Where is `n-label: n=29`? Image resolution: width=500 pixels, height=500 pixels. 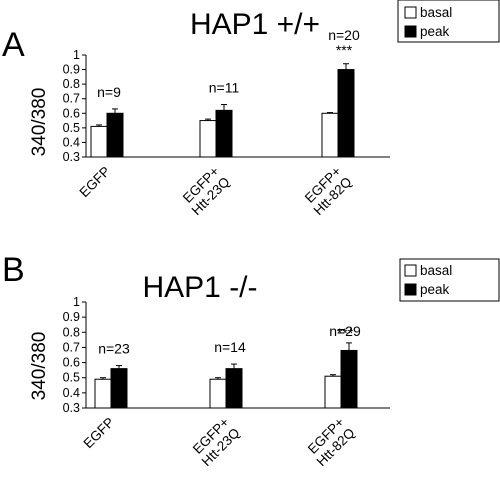
n-label: n=29 is located at coordinates (345, 331).